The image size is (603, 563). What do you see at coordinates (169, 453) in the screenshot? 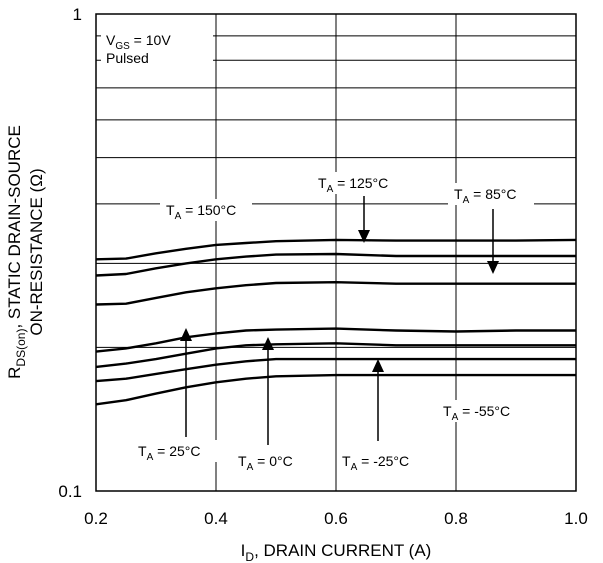
I see `label-25c: TA = 25°C` at bounding box center [169, 453].